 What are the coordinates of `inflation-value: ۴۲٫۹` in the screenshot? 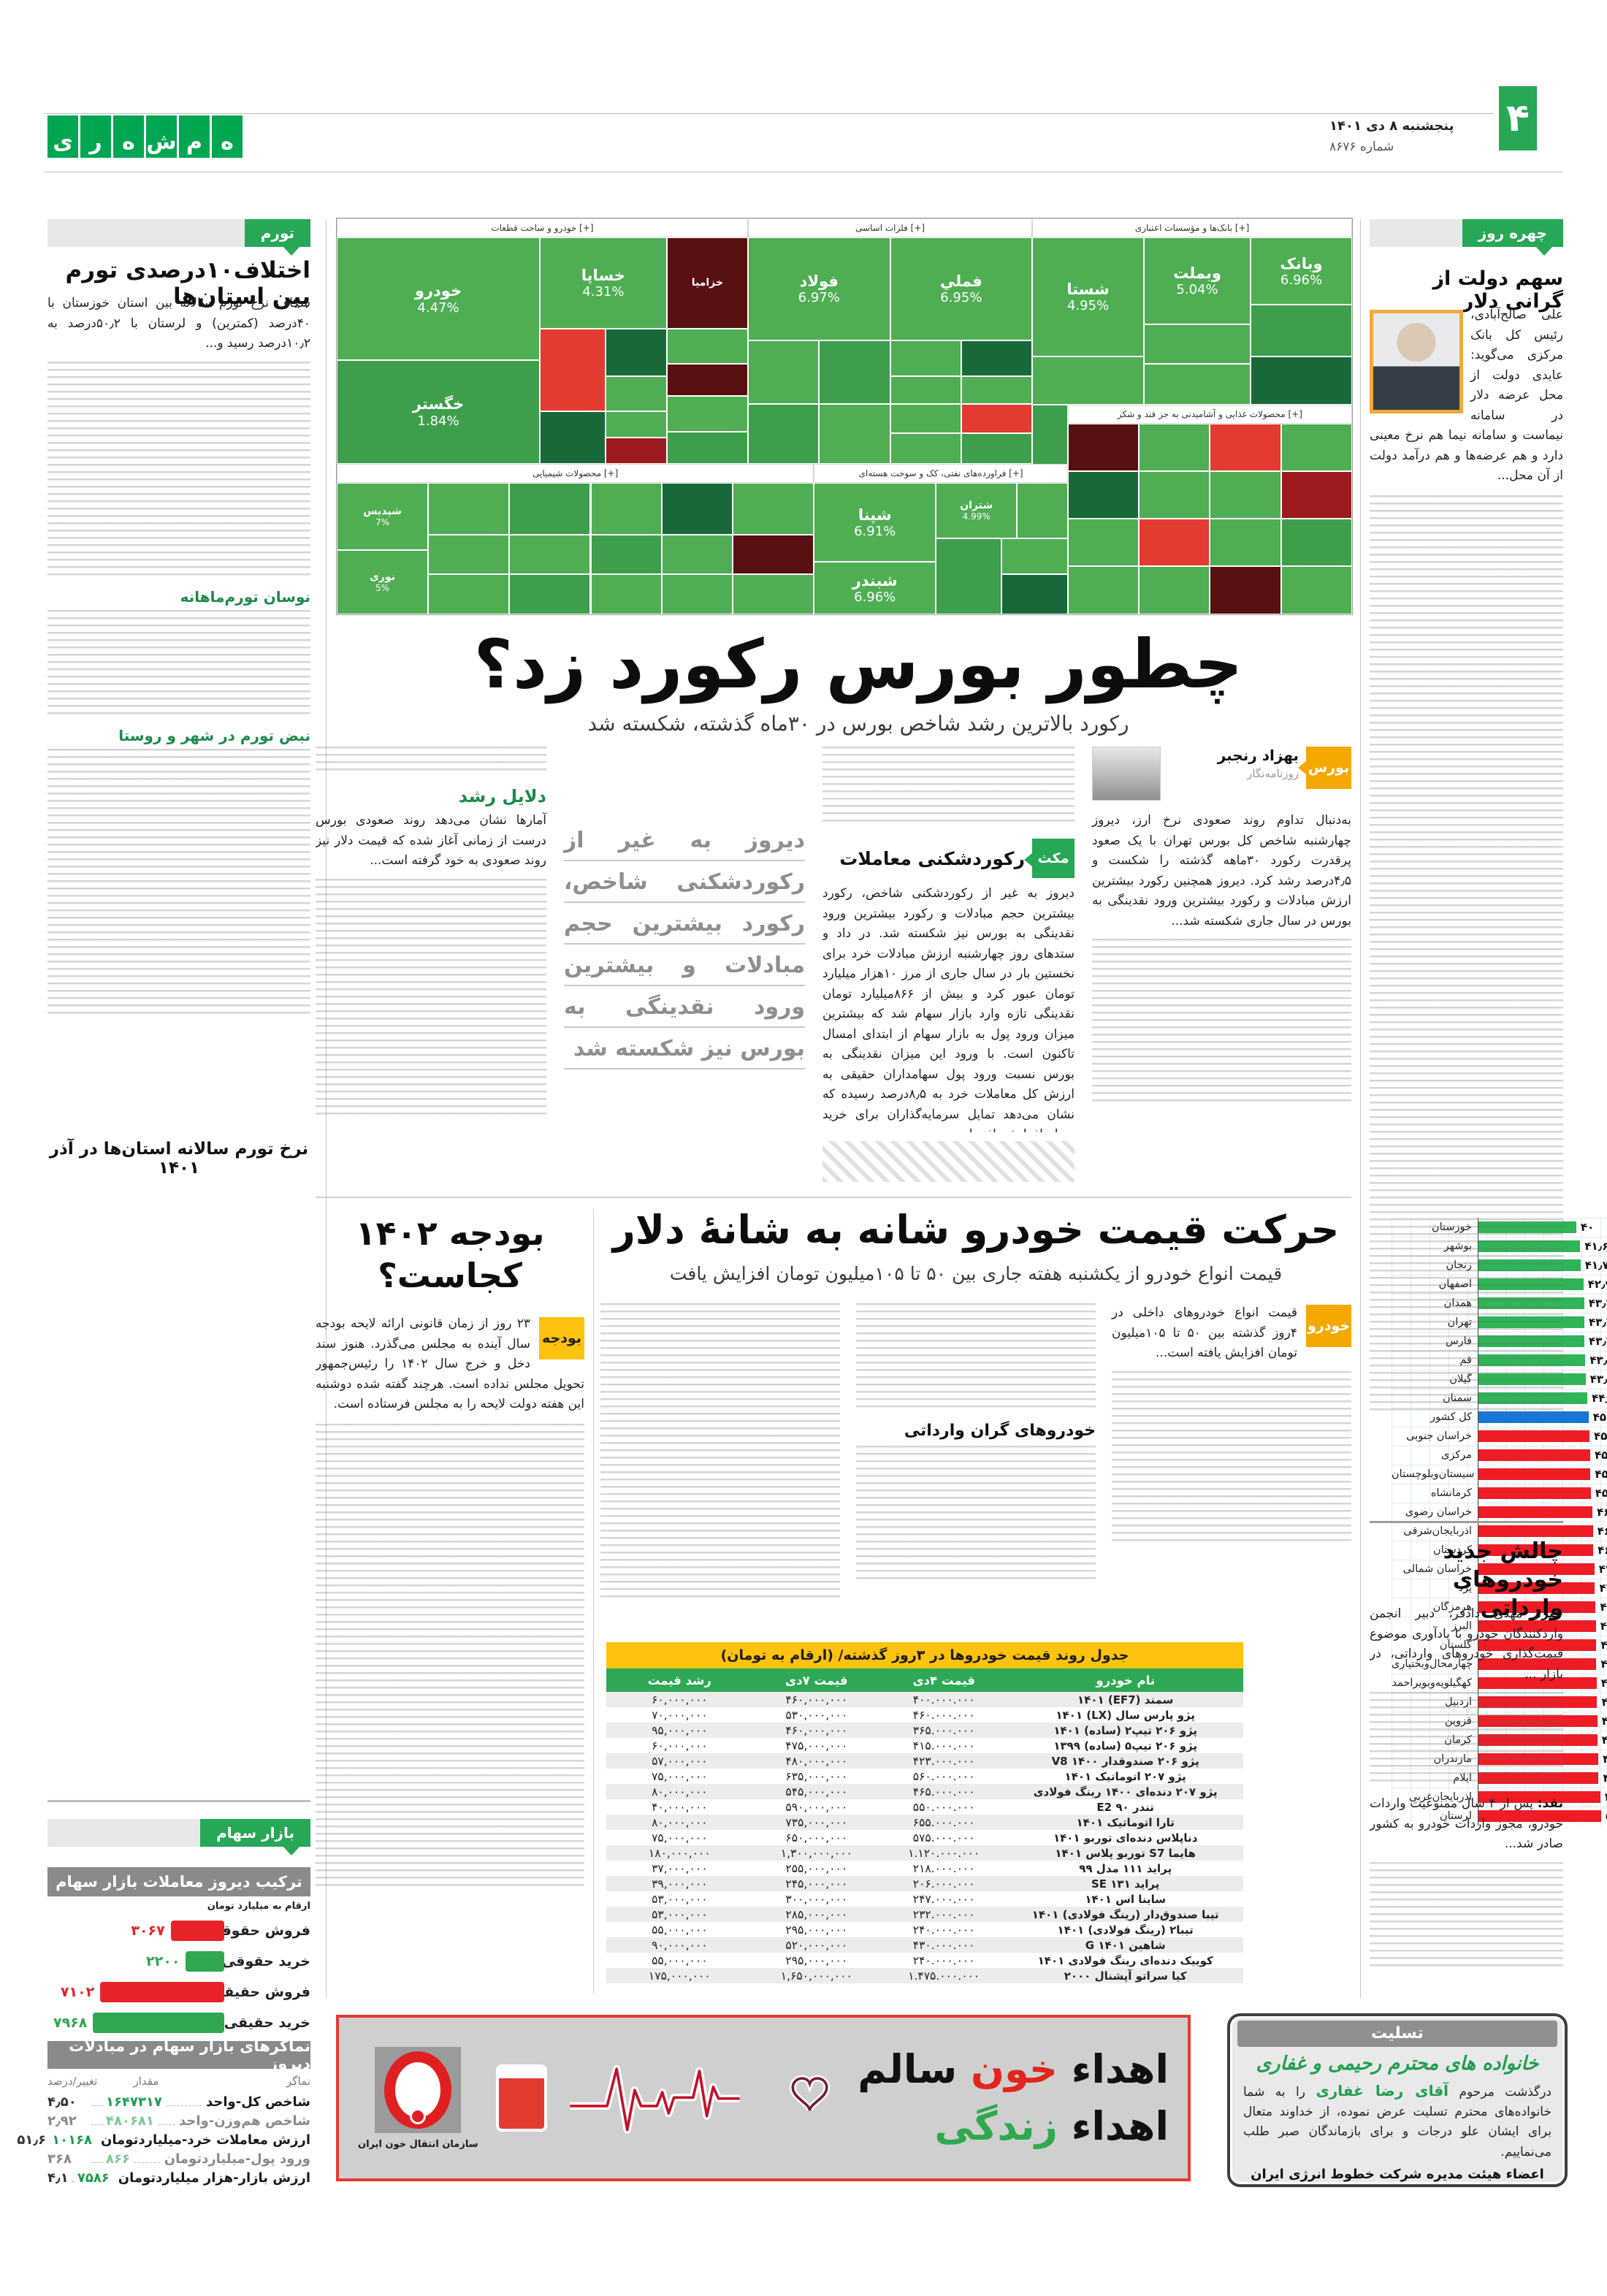 It's located at (1597, 1284).